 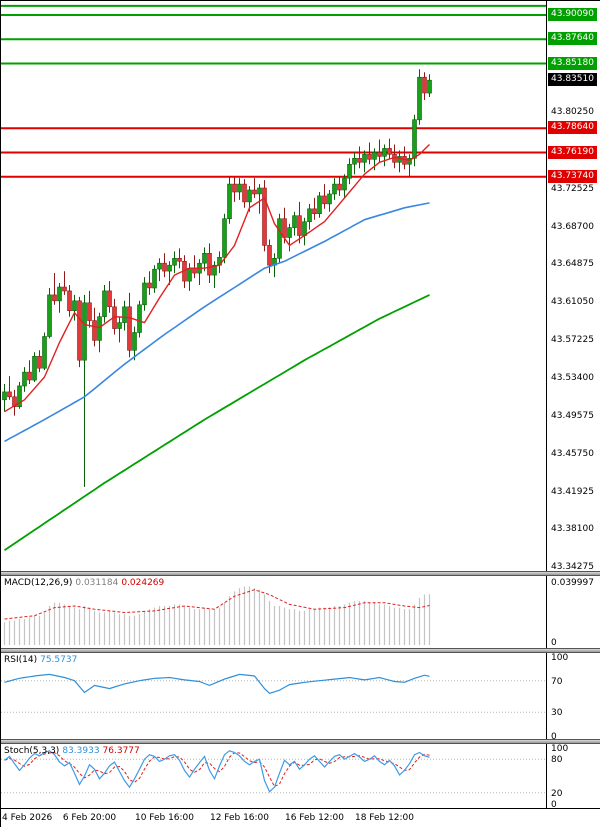 I want to click on current-price-label: 43.83510, so click(x=572, y=80).